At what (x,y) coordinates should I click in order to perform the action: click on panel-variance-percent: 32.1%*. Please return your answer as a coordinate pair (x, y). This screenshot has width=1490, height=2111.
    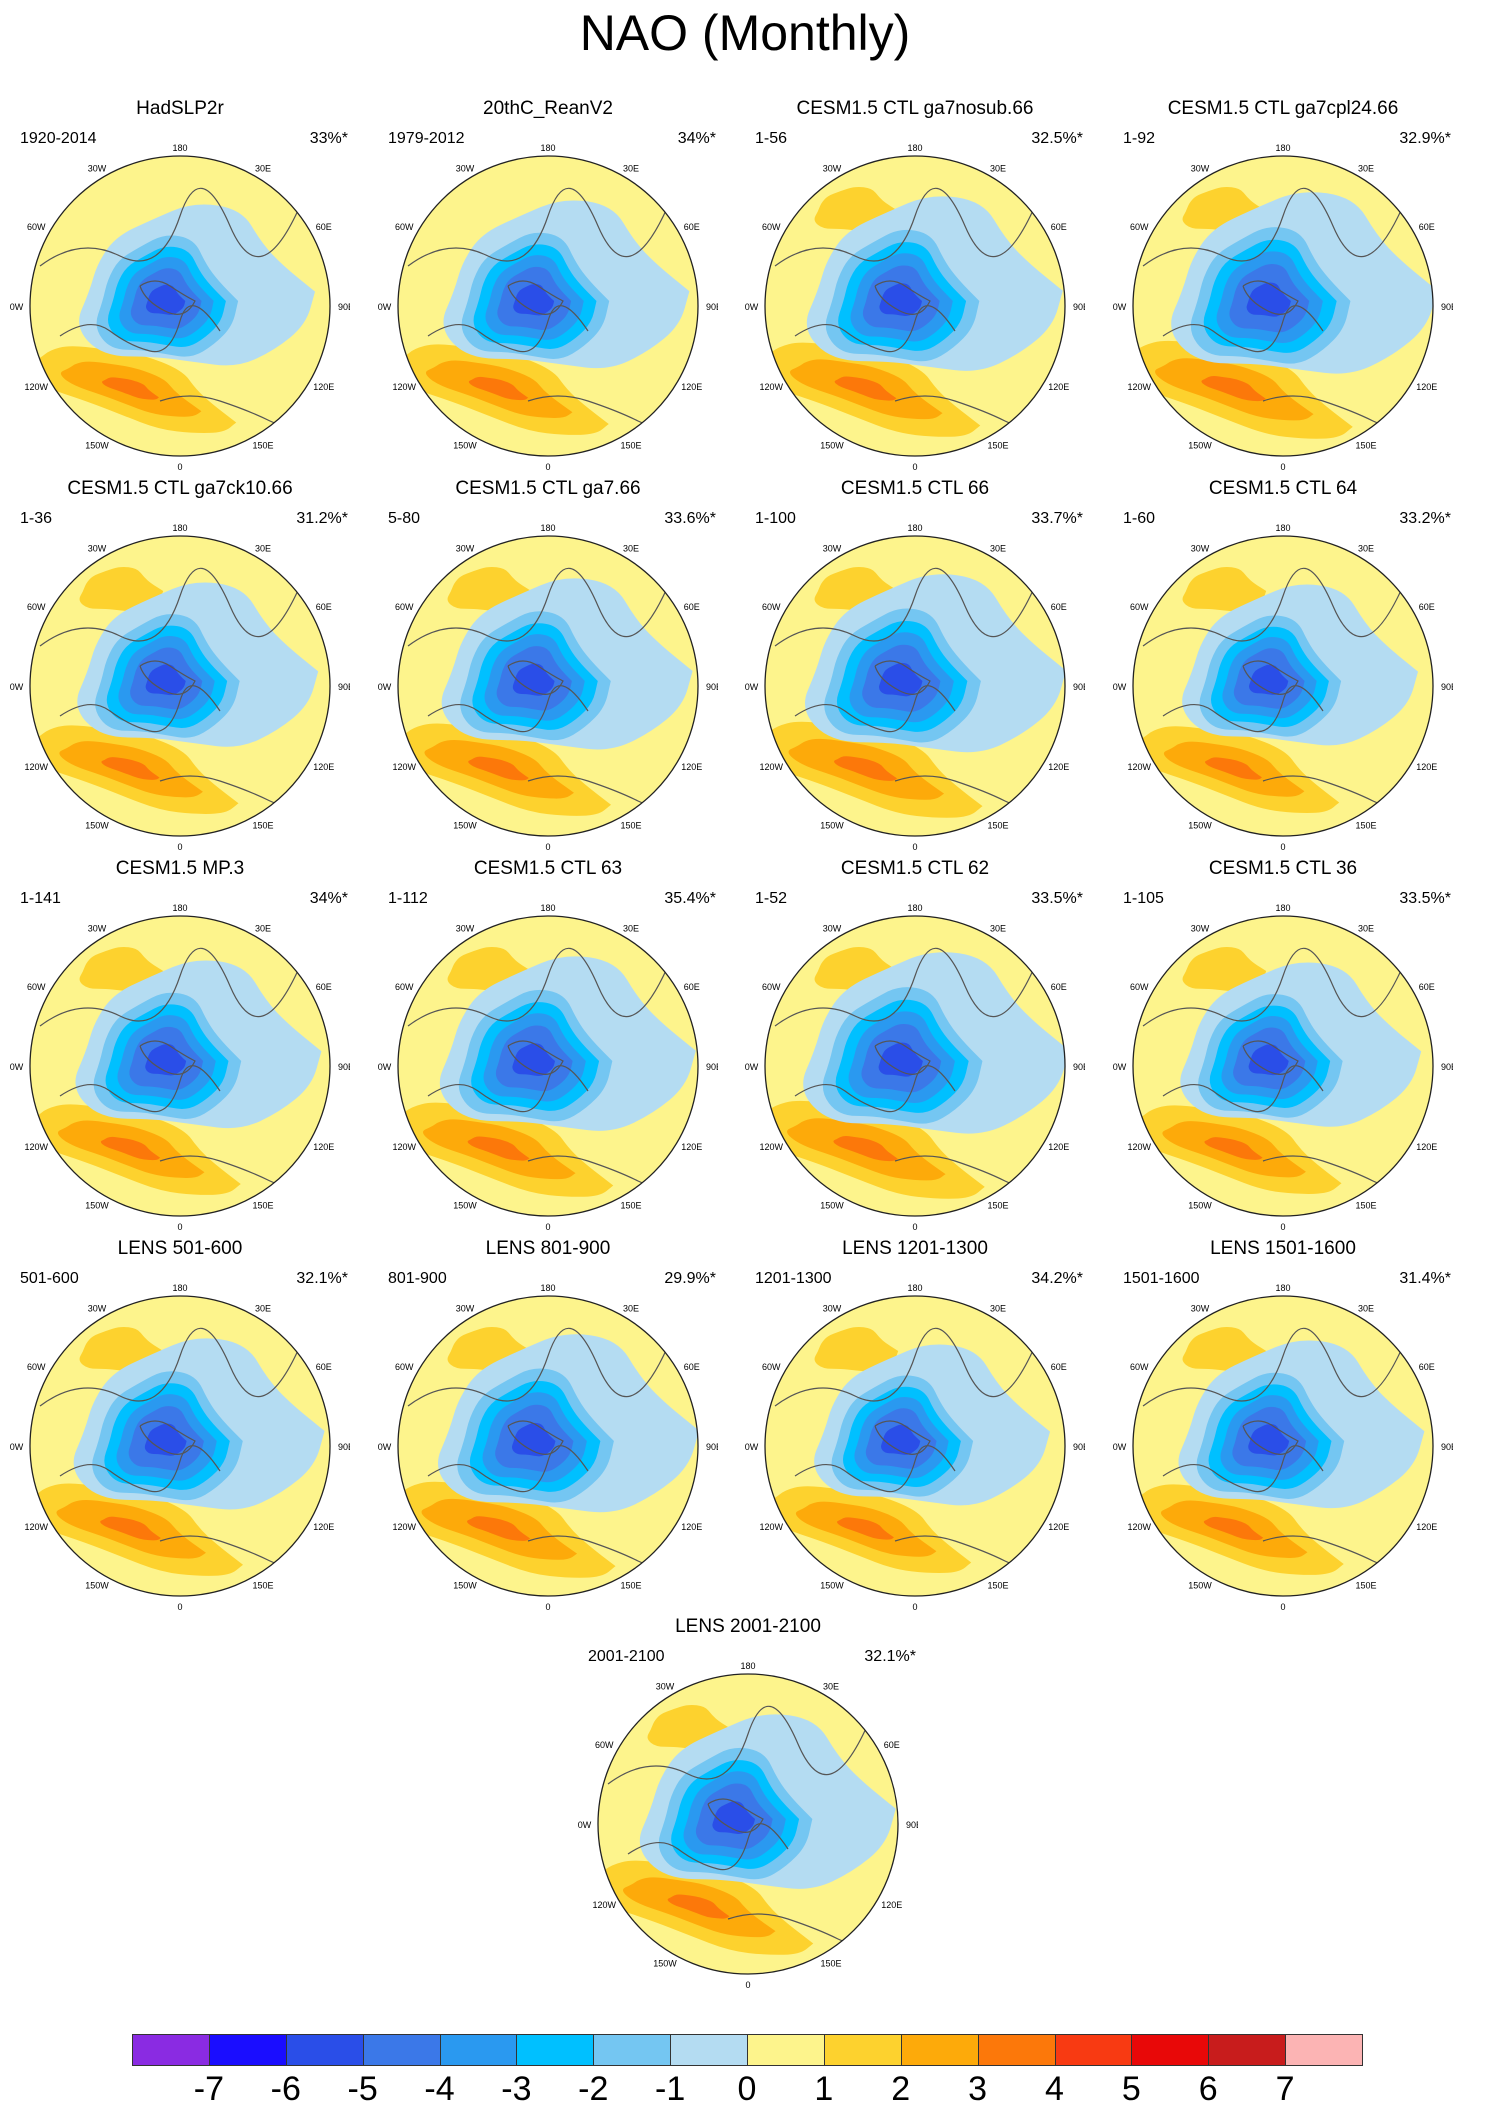
    Looking at the image, I should click on (890, 1656).